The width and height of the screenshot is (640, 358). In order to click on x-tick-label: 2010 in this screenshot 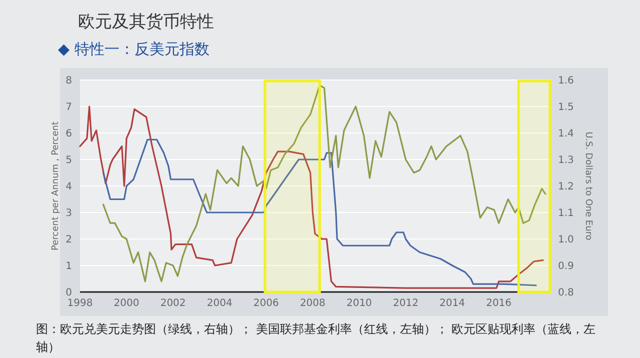, I will do `click(359, 303)`.